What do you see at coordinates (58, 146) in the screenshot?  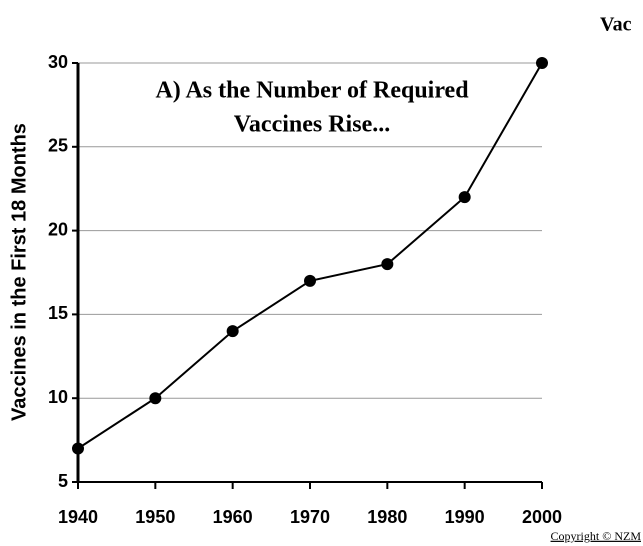 I see `y-tick-label: 25` at bounding box center [58, 146].